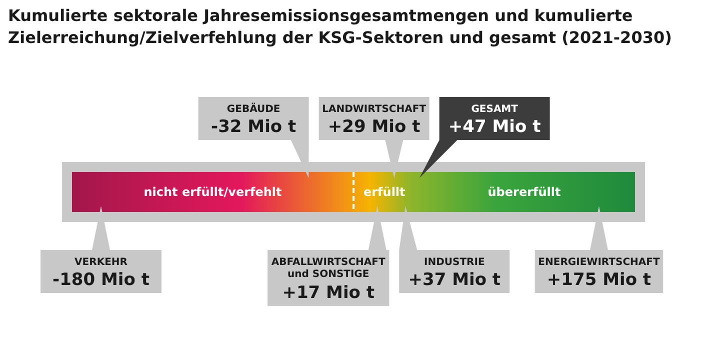 This screenshot has height=354, width=707. Describe the element at coordinates (454, 280) in the screenshot. I see `data-label: +37 Mio t` at that location.